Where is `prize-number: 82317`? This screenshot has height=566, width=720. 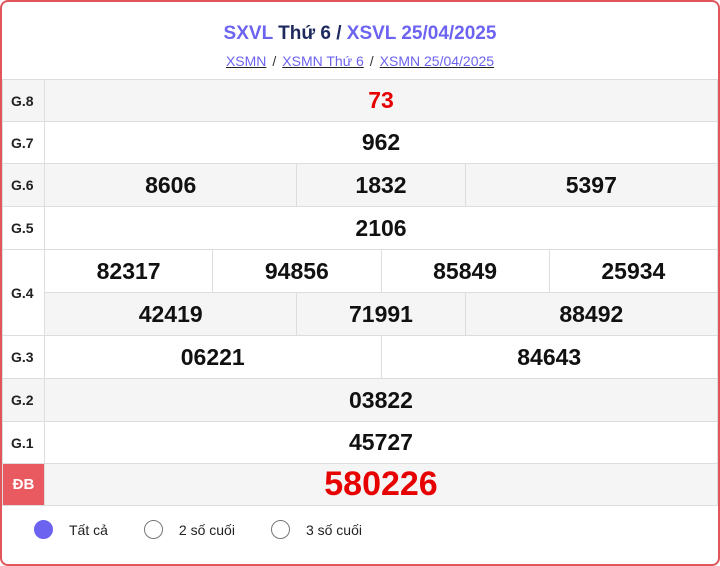 prize-number: 82317 is located at coordinates (128, 271).